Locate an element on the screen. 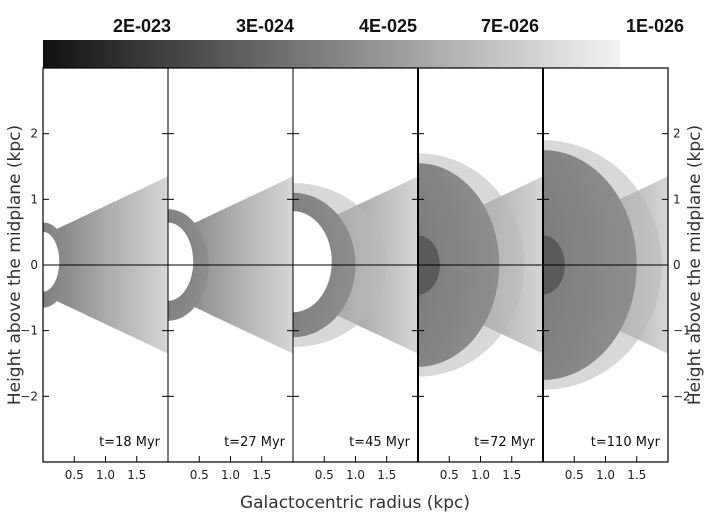 The image size is (728, 525). colorbar-label: 3E-024 is located at coordinates (265, 26).